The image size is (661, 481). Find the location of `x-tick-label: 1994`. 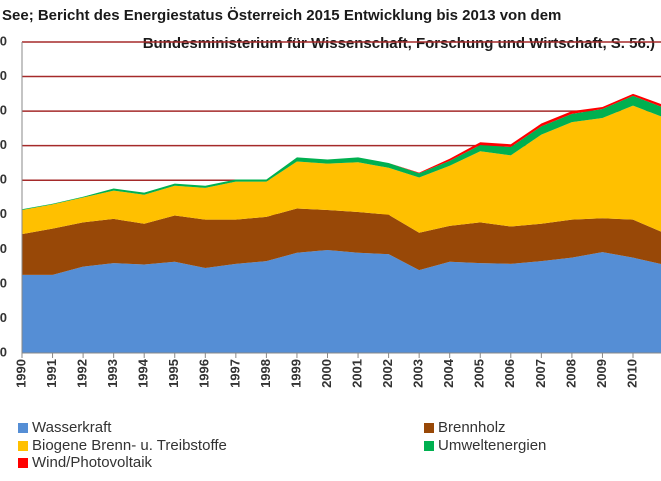

x-tick-label: 1994 is located at coordinates (143, 373).